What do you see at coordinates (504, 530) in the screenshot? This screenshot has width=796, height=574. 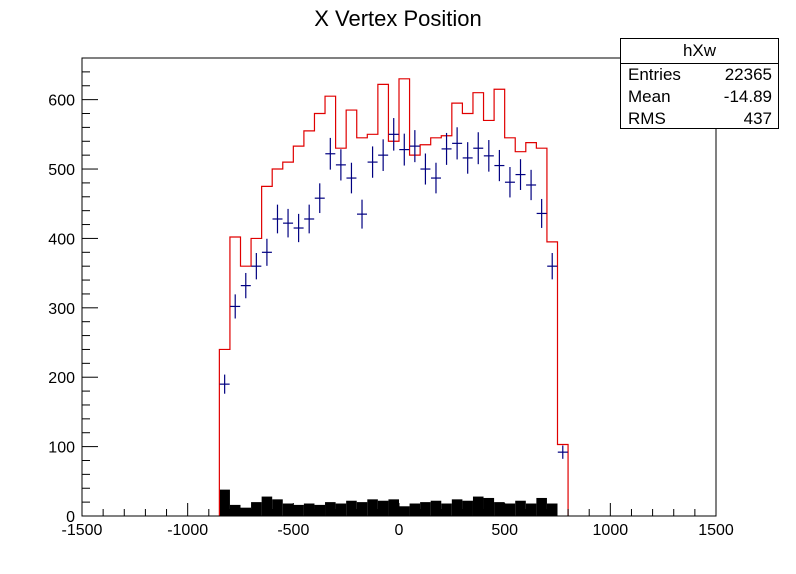 I see `x-tick-label: 500` at bounding box center [504, 530].